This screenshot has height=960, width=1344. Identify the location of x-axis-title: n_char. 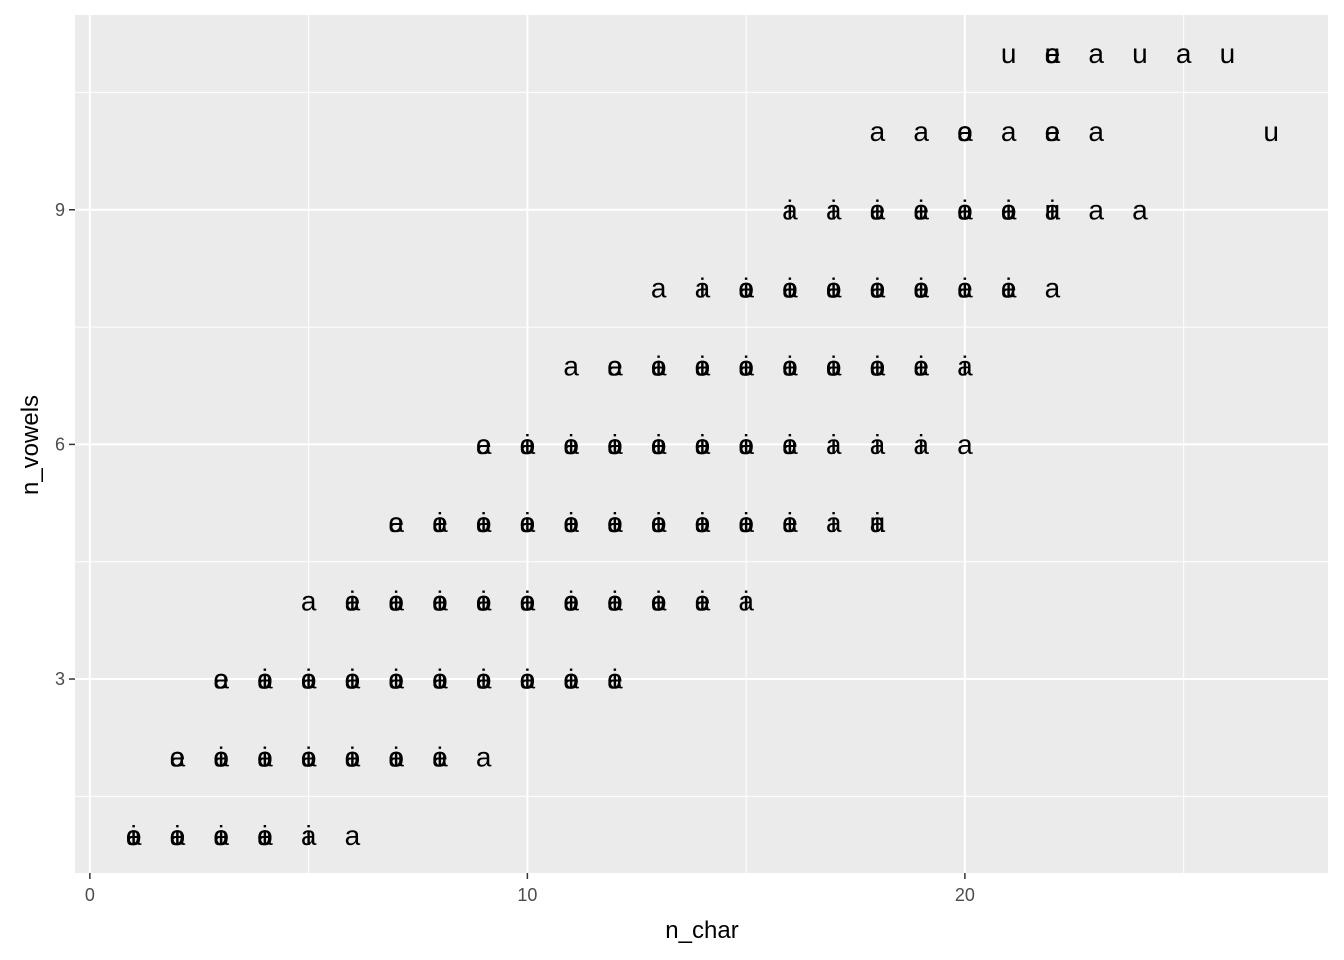
(701, 930).